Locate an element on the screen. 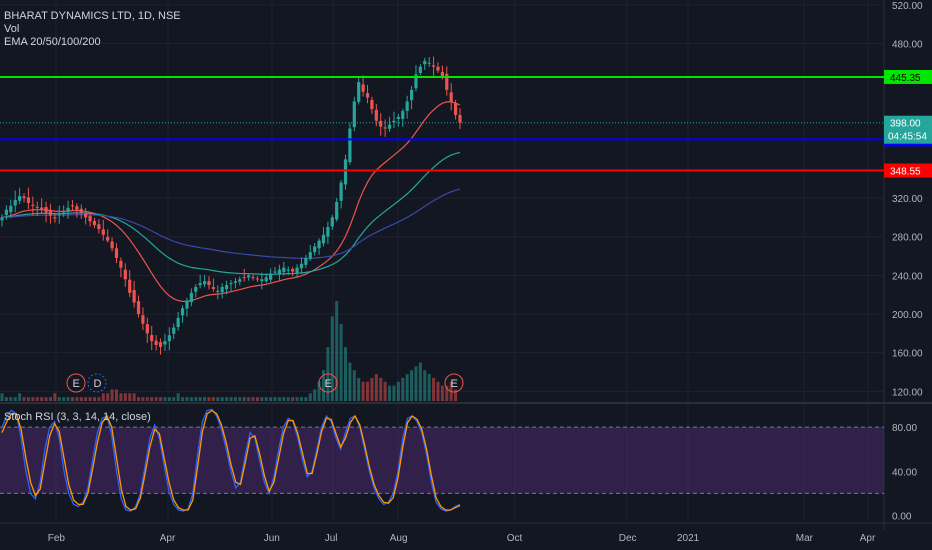 The image size is (932, 550). time-tick-label: Mar is located at coordinates (805, 538).